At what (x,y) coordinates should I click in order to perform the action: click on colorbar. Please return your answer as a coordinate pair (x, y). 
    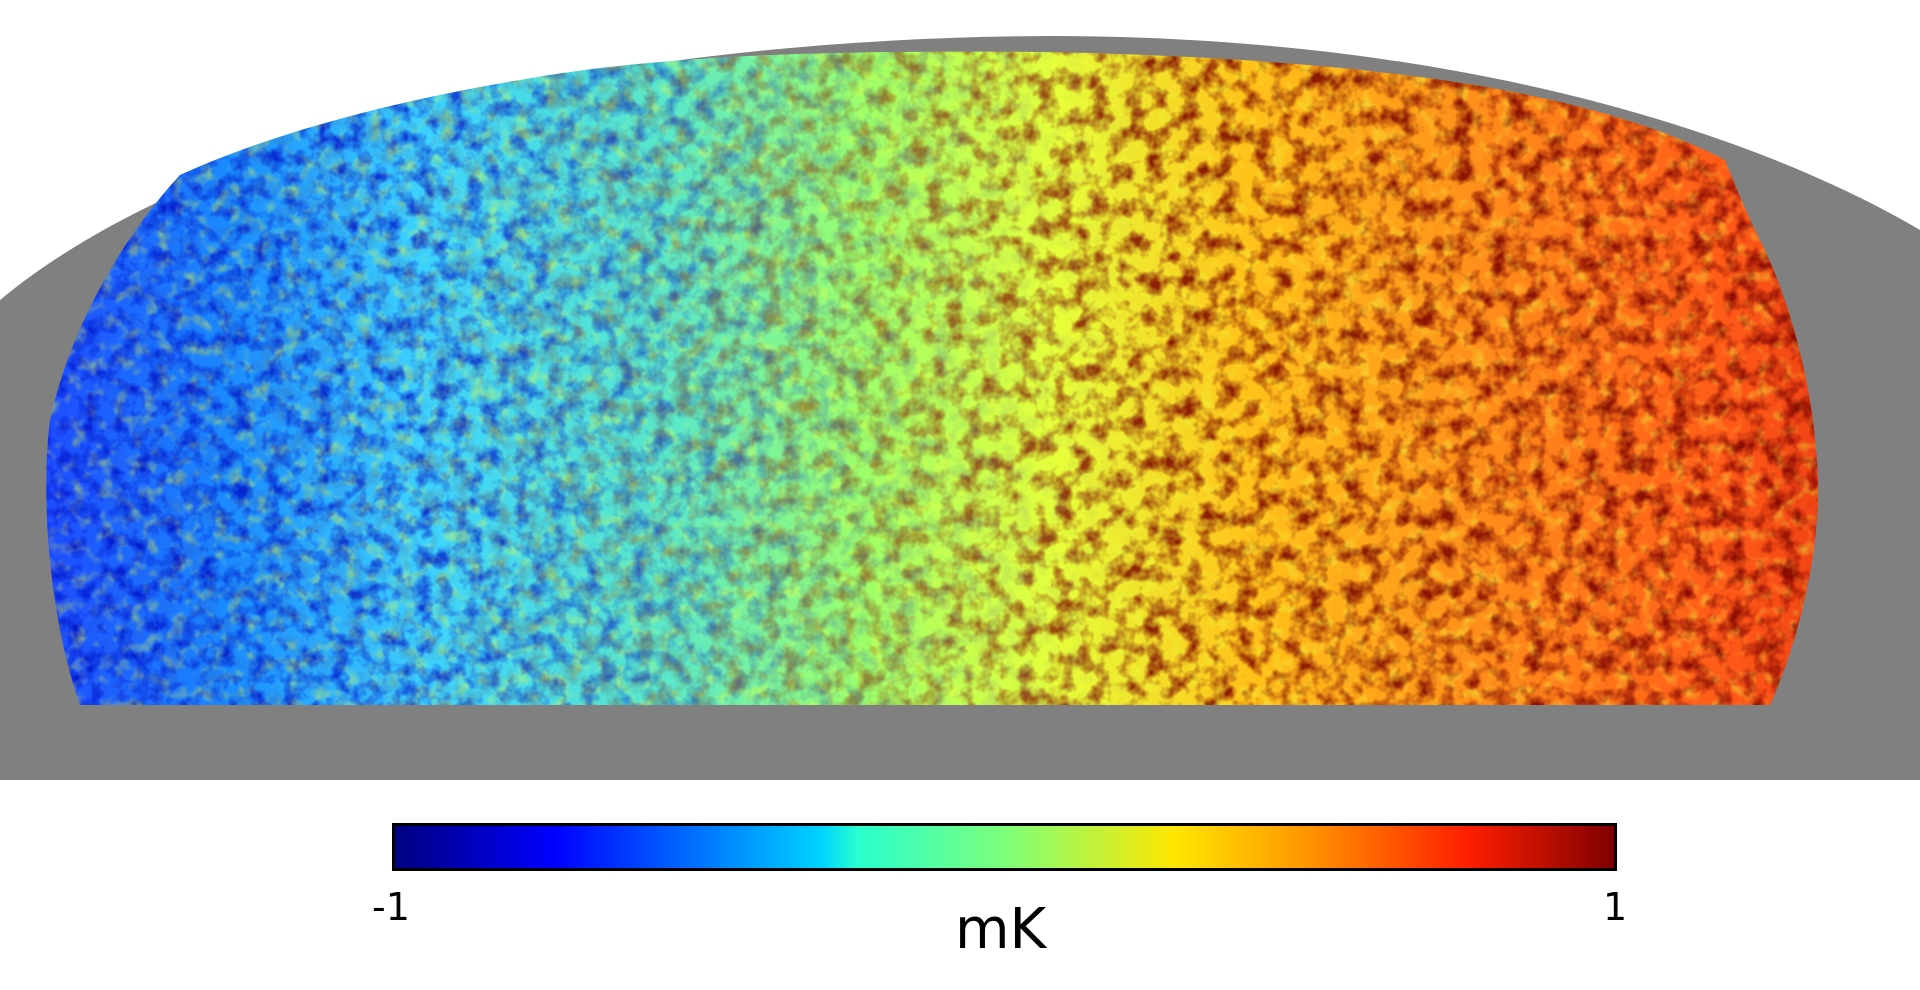
    Looking at the image, I should click on (1004, 847).